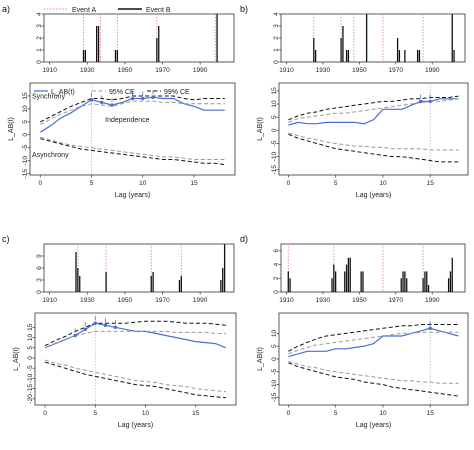  What do you see at coordinates (6, 239) in the screenshot?
I see `panel-label: c)` at bounding box center [6, 239].